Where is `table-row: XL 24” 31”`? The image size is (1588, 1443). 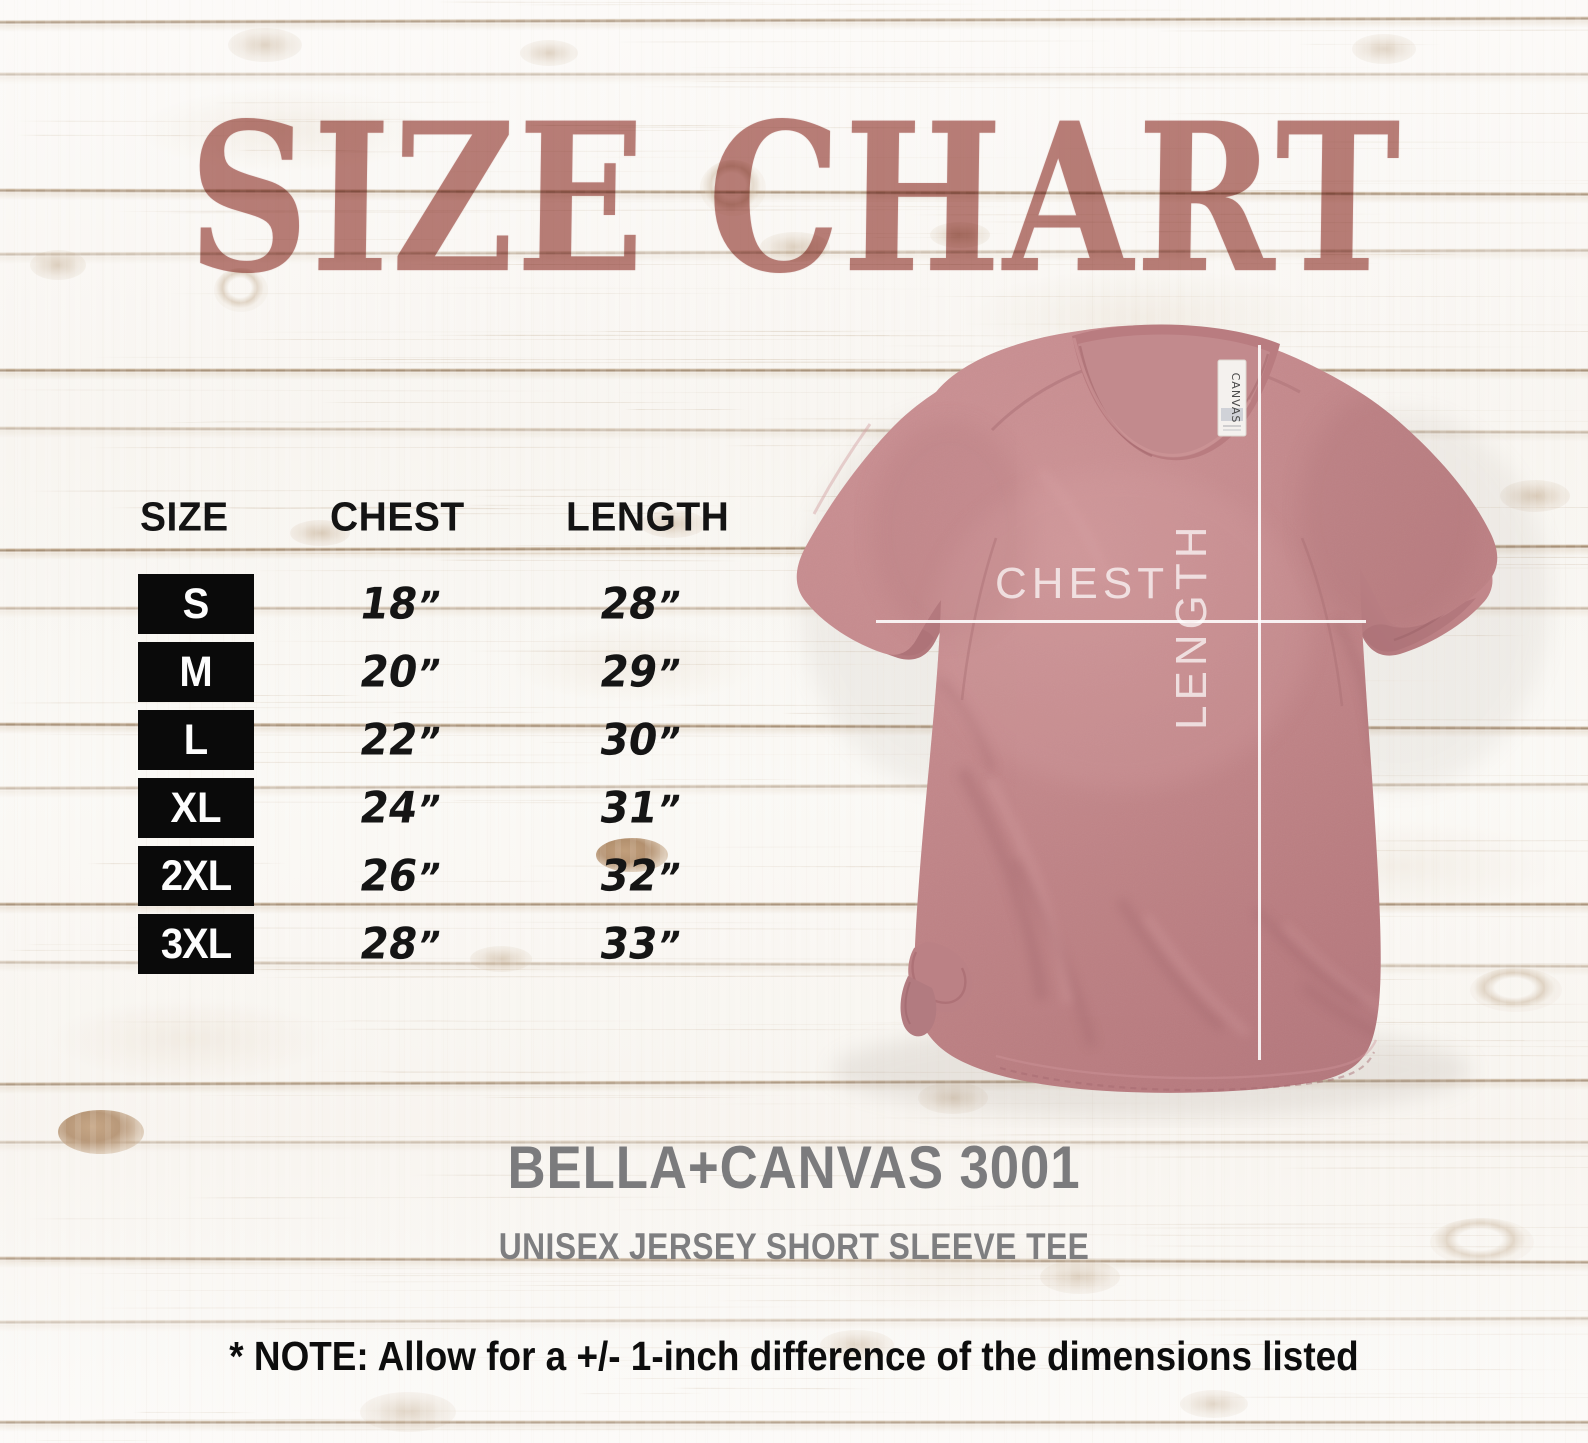 table-row: XL 24” 31” is located at coordinates (448, 812).